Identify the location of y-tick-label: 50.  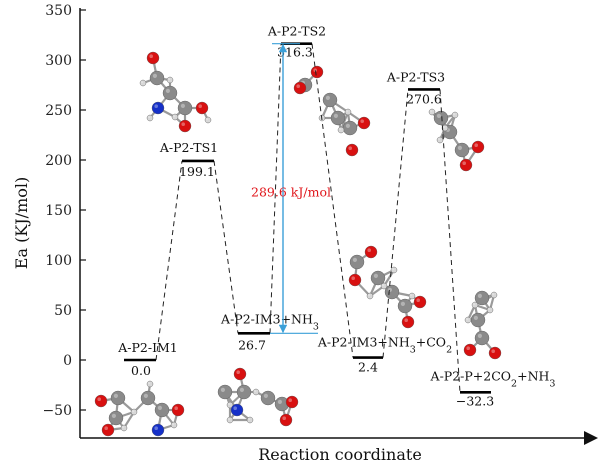
(63, 311).